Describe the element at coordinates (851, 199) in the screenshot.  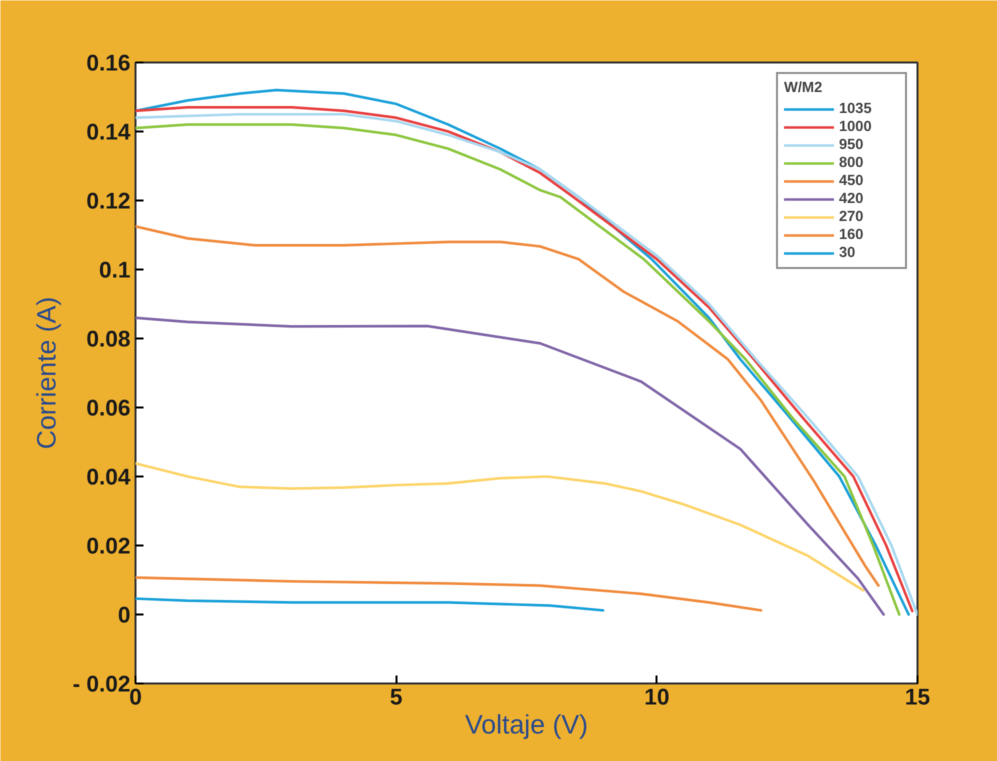
I see `legend-label: 420` at that location.